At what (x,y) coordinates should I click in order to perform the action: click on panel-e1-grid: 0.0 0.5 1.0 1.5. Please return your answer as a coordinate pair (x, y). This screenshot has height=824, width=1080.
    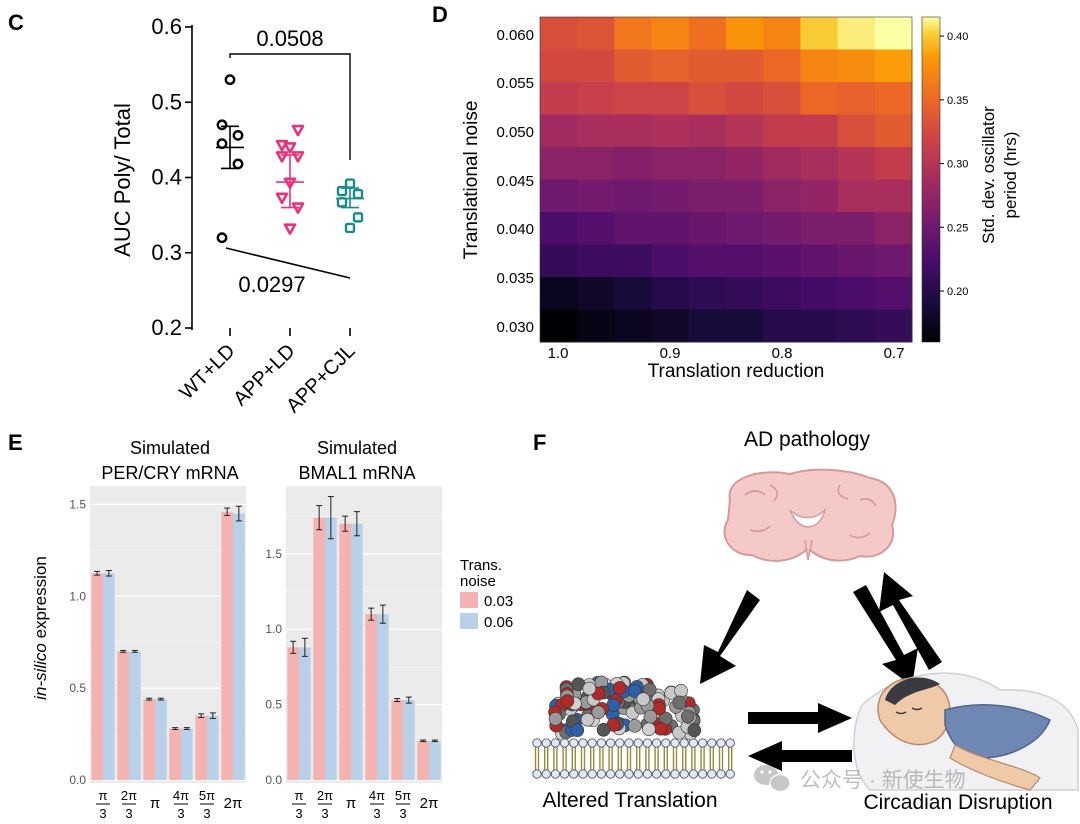
    Looking at the image, I should click on (157, 642).